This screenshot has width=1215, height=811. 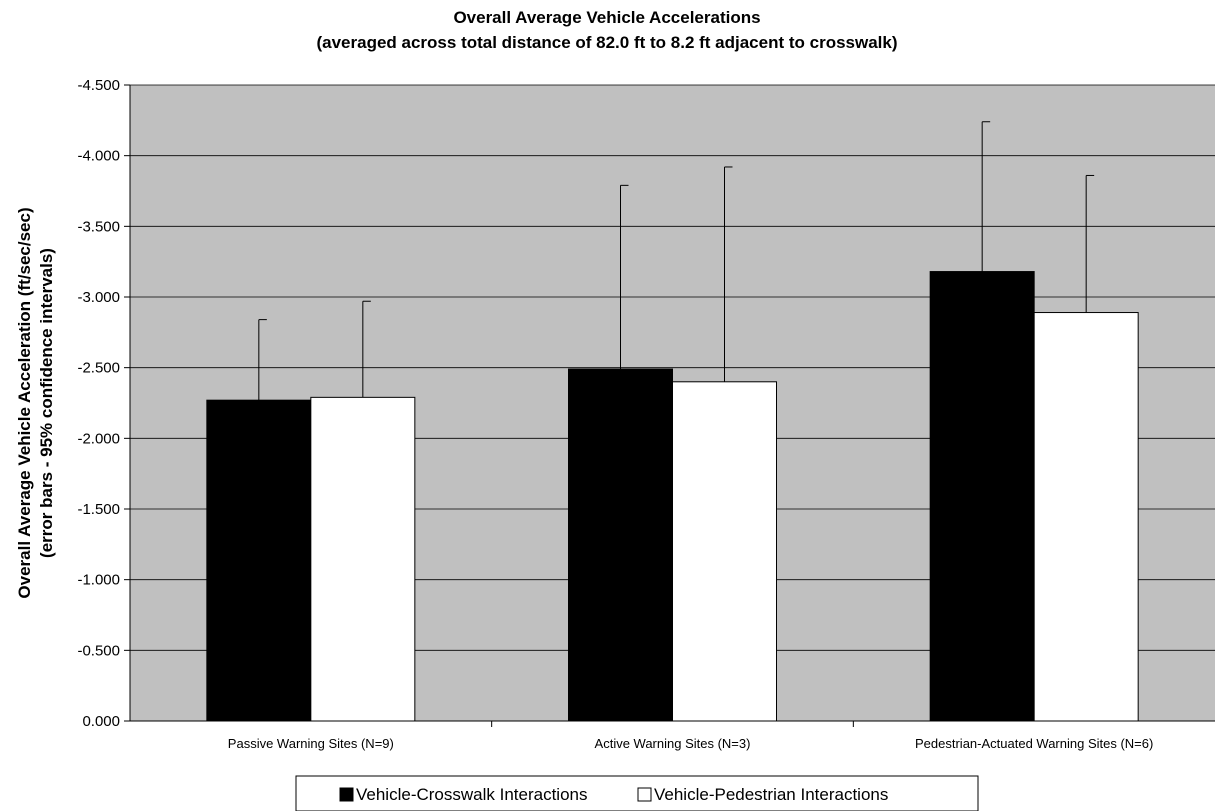 What do you see at coordinates (98, 368) in the screenshot?
I see `y-tick-label: -2.500` at bounding box center [98, 368].